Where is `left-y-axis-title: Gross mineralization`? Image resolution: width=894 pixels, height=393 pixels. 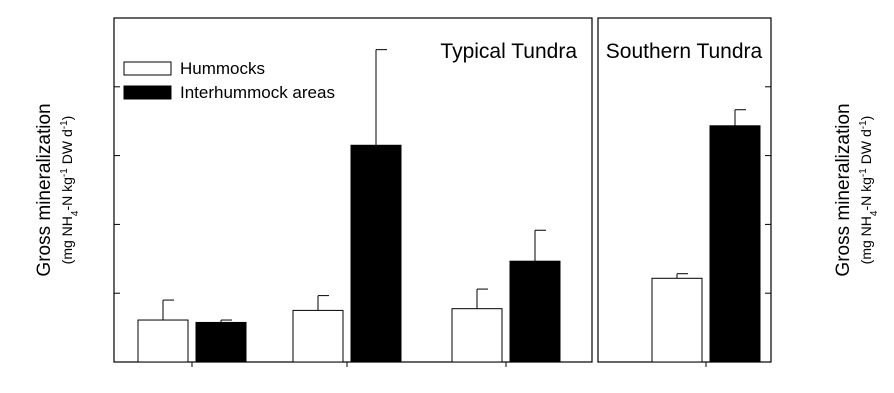 left-y-axis-title: Gross mineralization is located at coordinates (44, 189).